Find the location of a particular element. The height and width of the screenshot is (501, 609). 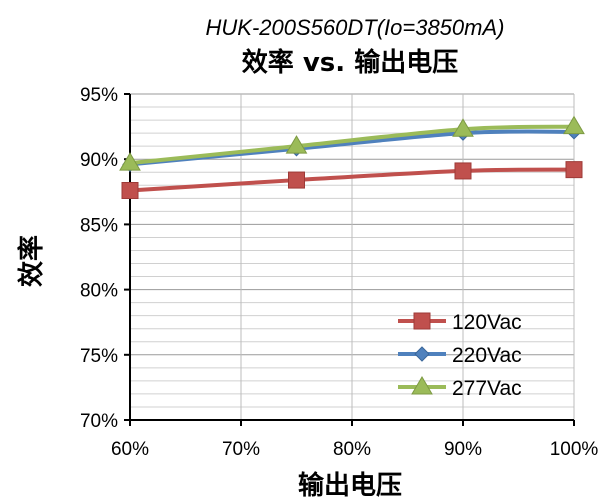

y-tick-label: 95% is located at coordinates (99, 95).